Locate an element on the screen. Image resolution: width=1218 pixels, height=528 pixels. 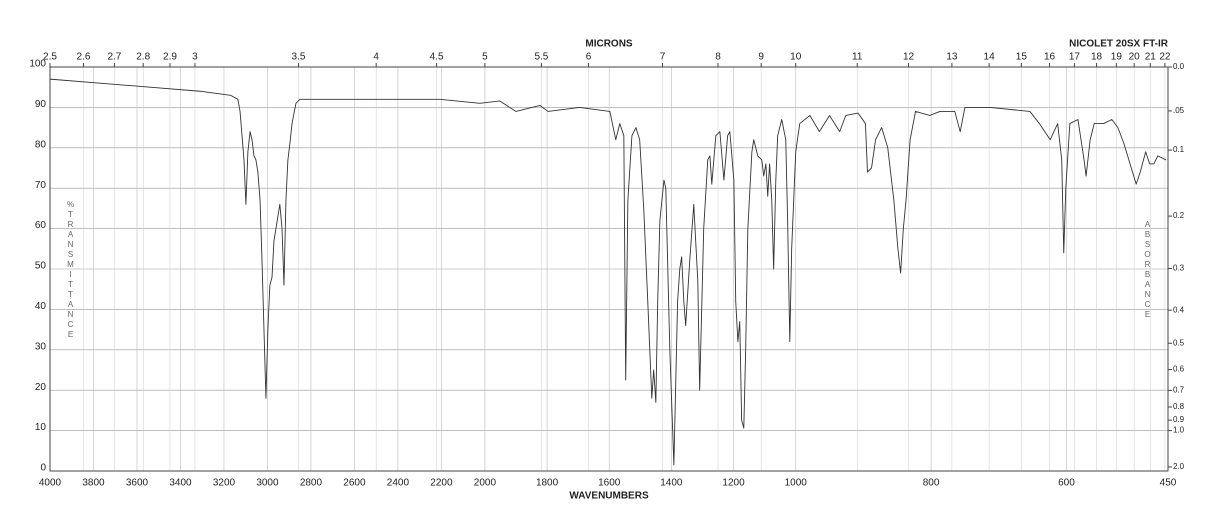
y2-tick-label: 0.0 is located at coordinates (1179, 66).